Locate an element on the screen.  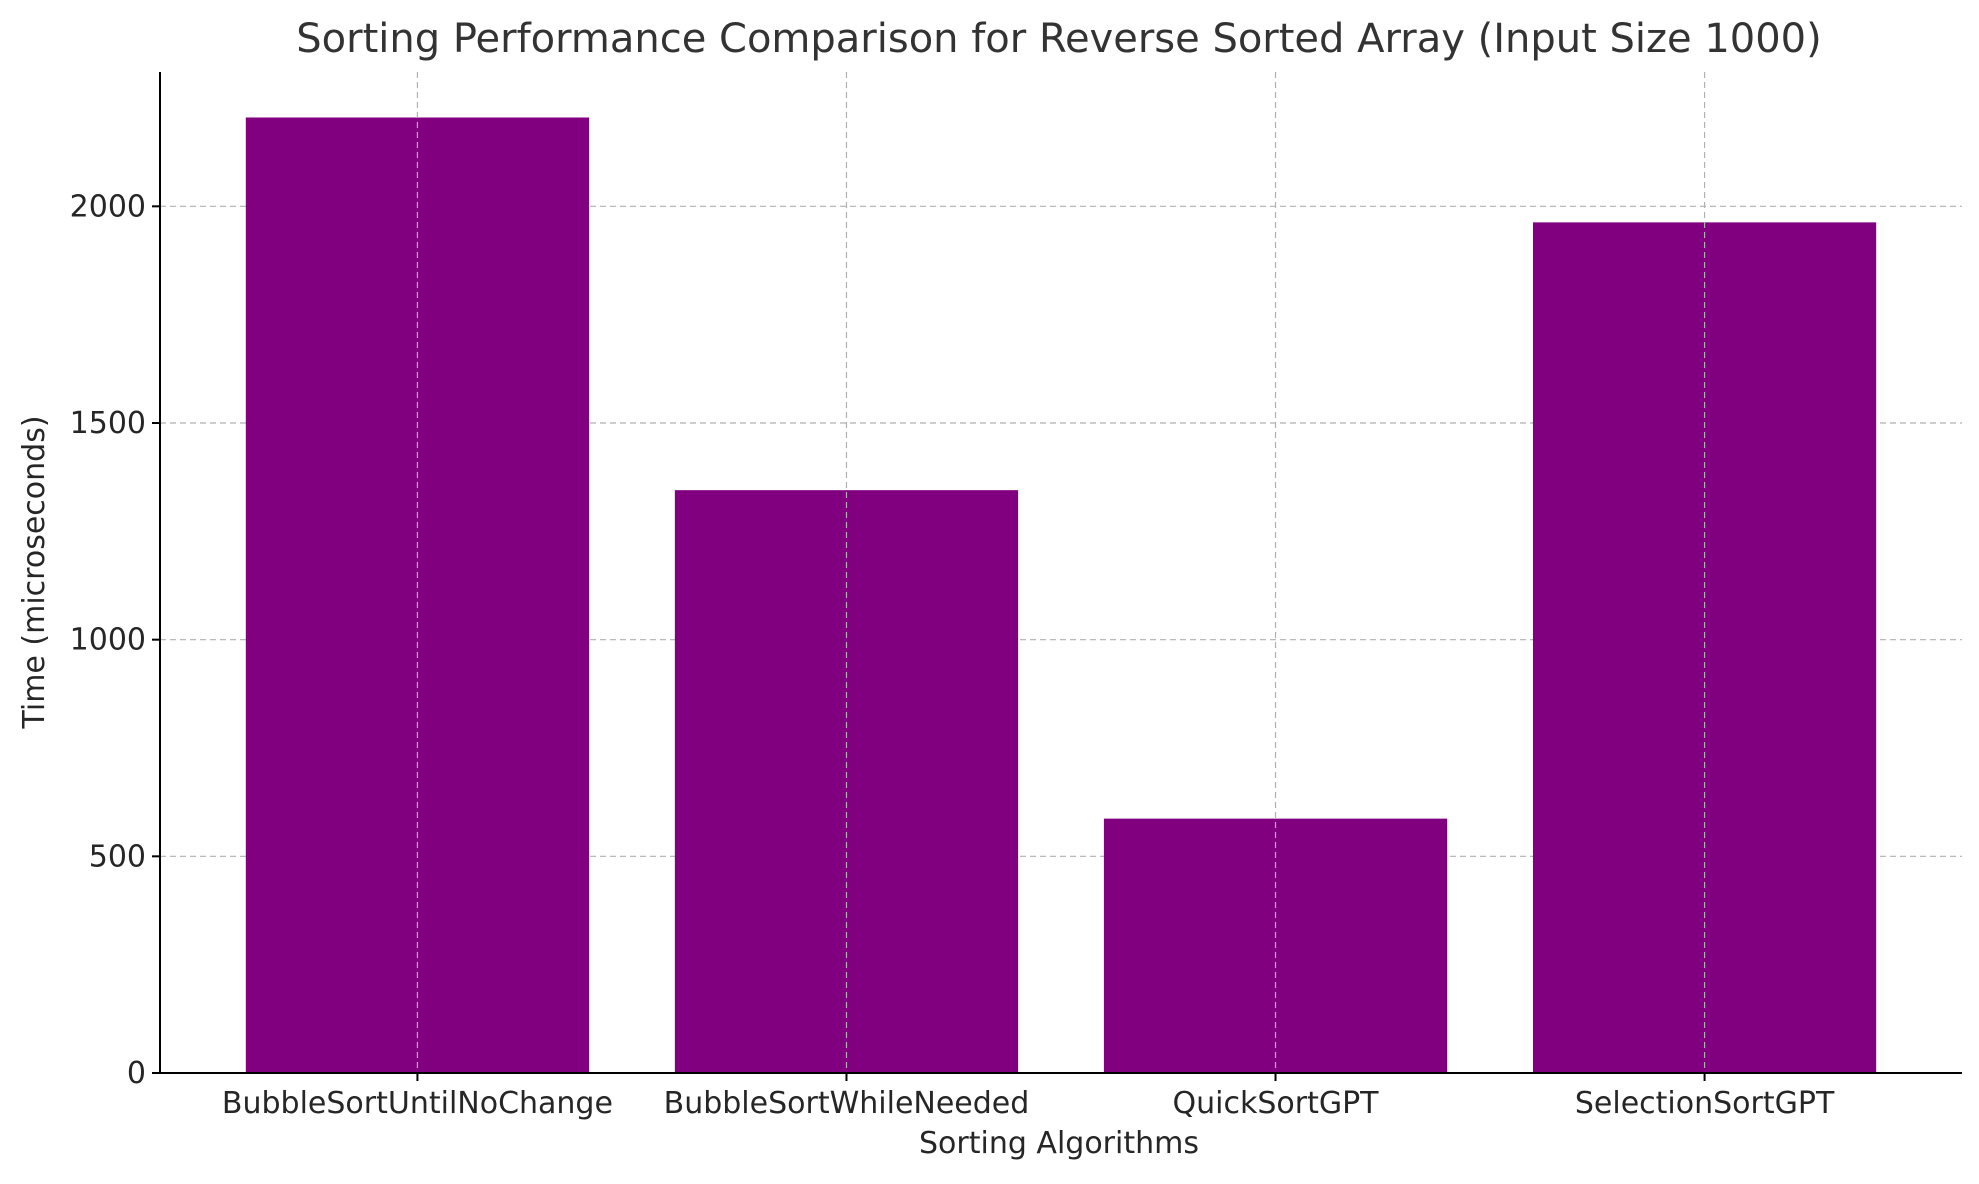
y-tick-labels: 0 500 1000 1500 2000 is located at coordinates (108, 640).